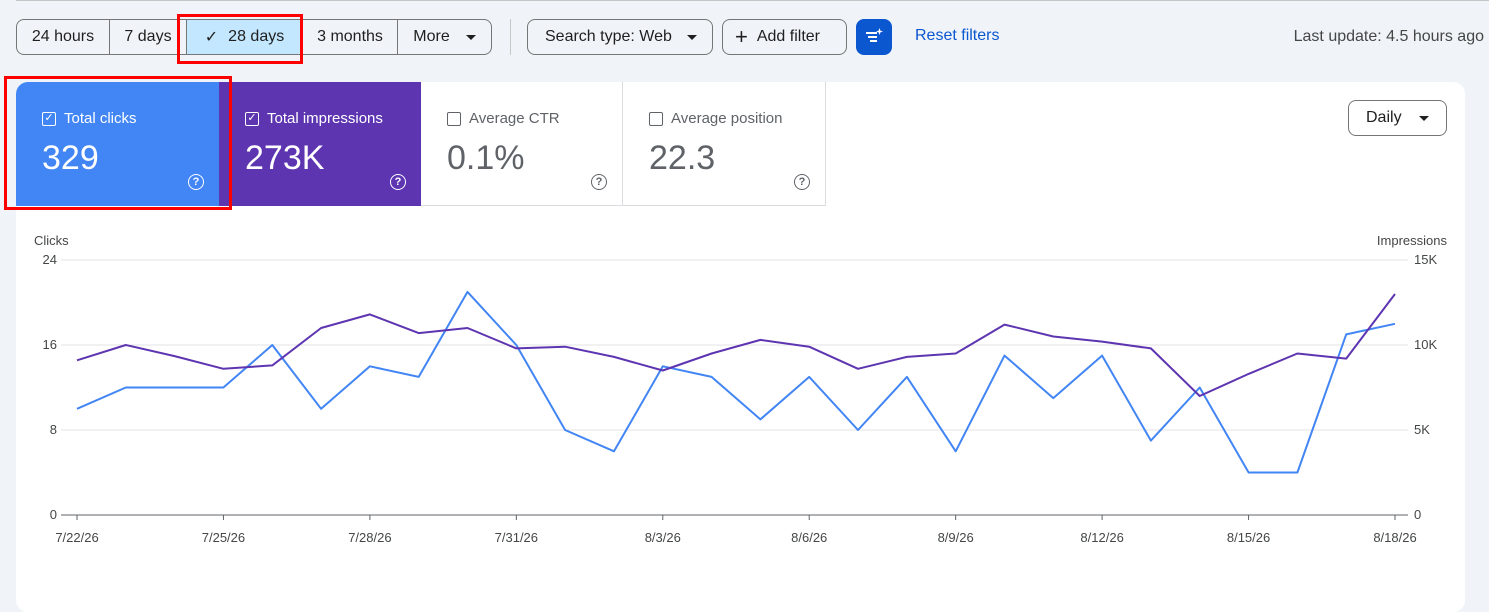 The height and width of the screenshot is (612, 1489). Describe the element at coordinates (956, 537) in the screenshot. I see `x-tick-label: 8/9/26` at that location.